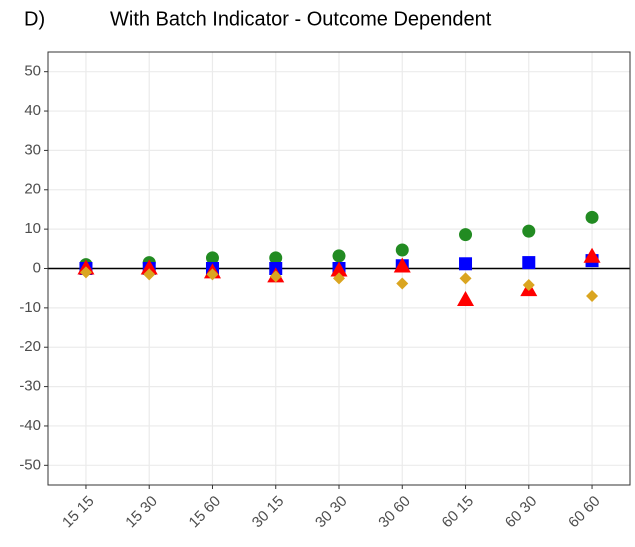 The height and width of the screenshot is (547, 635). What do you see at coordinates (32, 149) in the screenshot?
I see `y-tick-label: 30` at bounding box center [32, 149].